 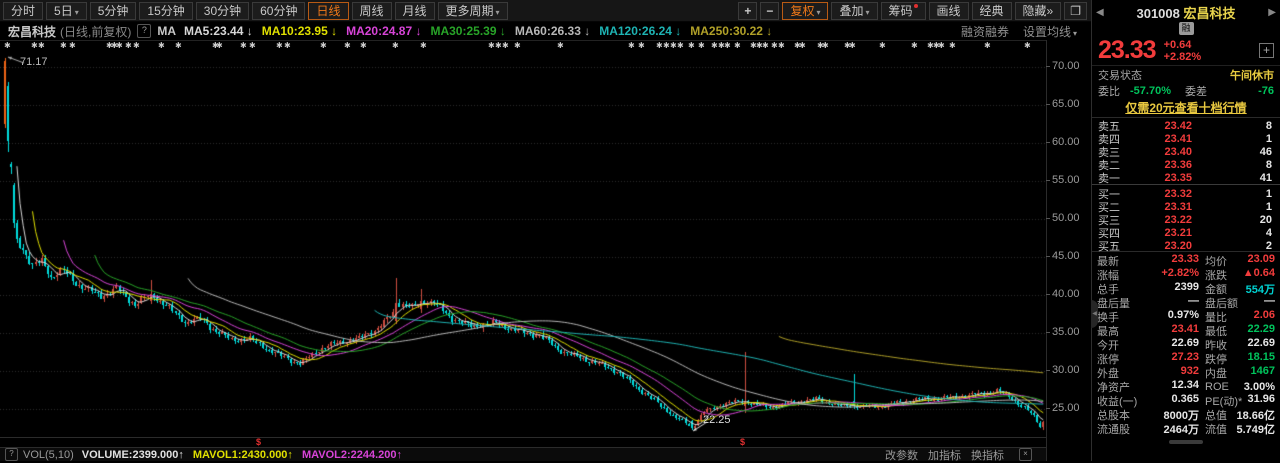 What do you see at coordinates (66, 10) in the screenshot?
I see `period-button-5日: 5日 ▾` at bounding box center [66, 10].